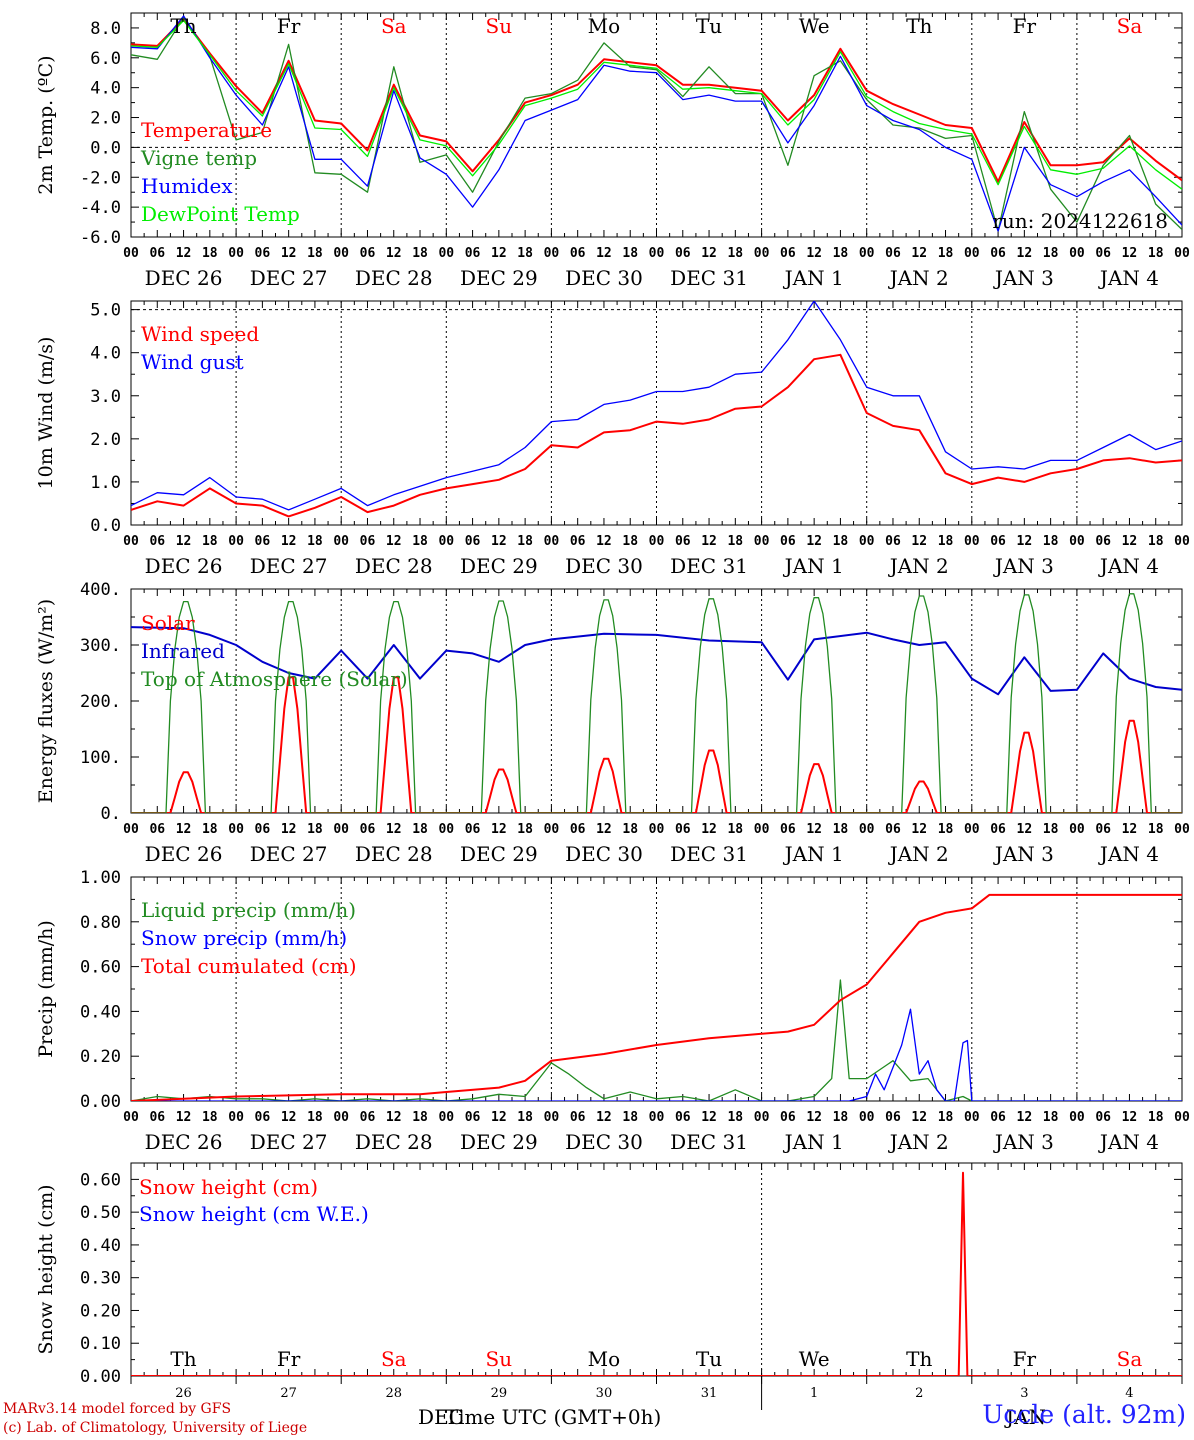  I want to click on legend-entry: Snow precip (mm/h), so click(244, 938).